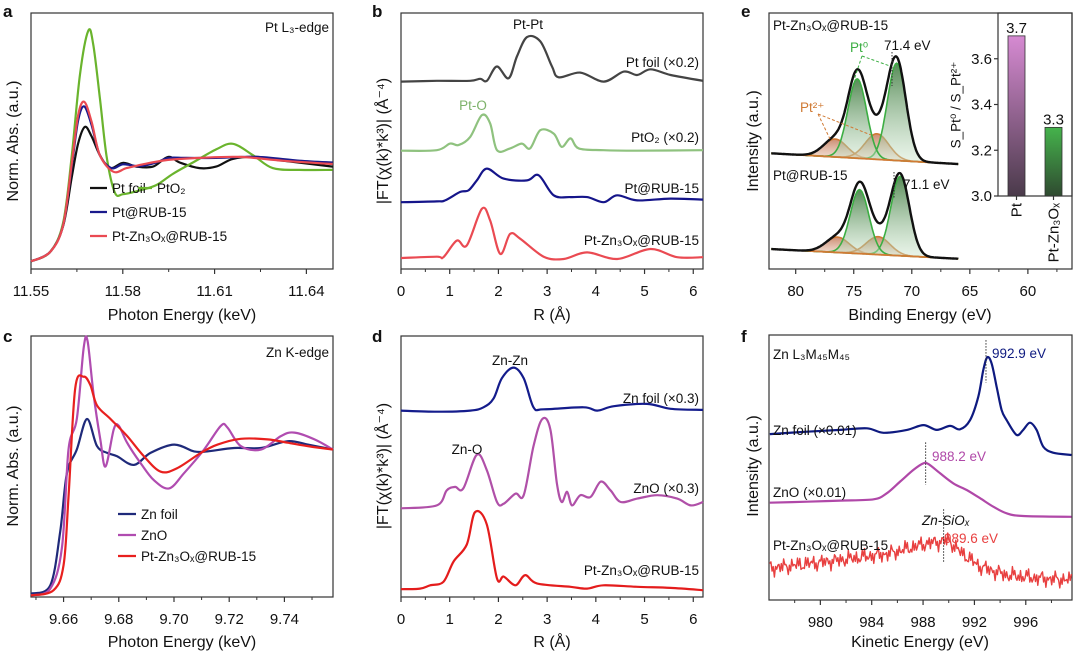 Image resolution: width=1080 pixels, height=654 pixels. I want to click on x-tick-label: 60, so click(1028, 291).